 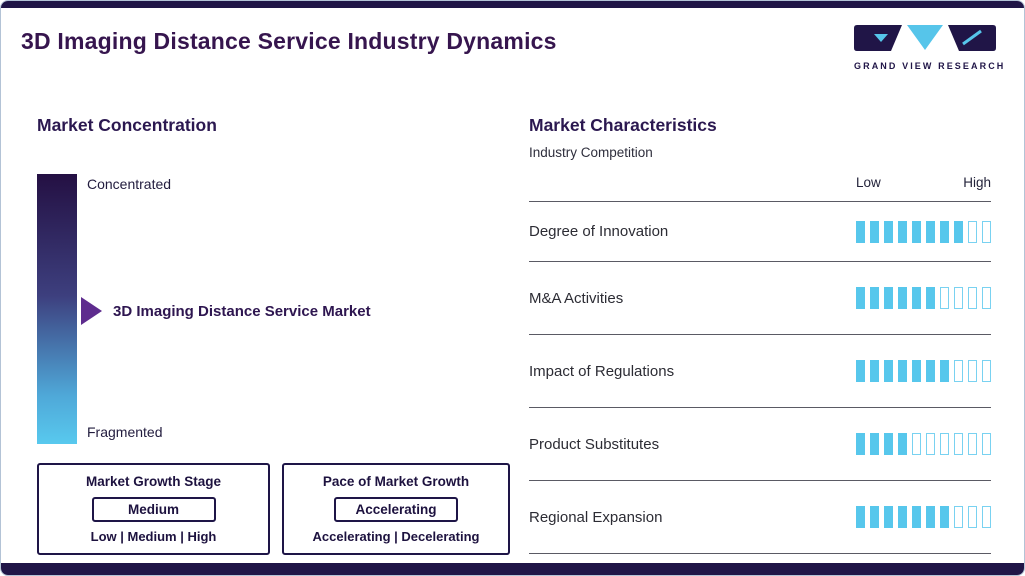 I want to click on pace-value: Accelerating, so click(x=396, y=509).